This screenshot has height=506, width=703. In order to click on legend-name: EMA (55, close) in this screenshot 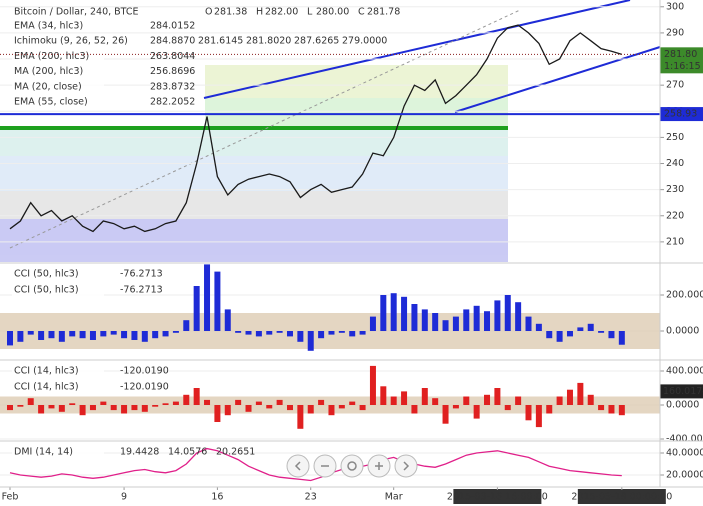, I will do `click(51, 102)`.